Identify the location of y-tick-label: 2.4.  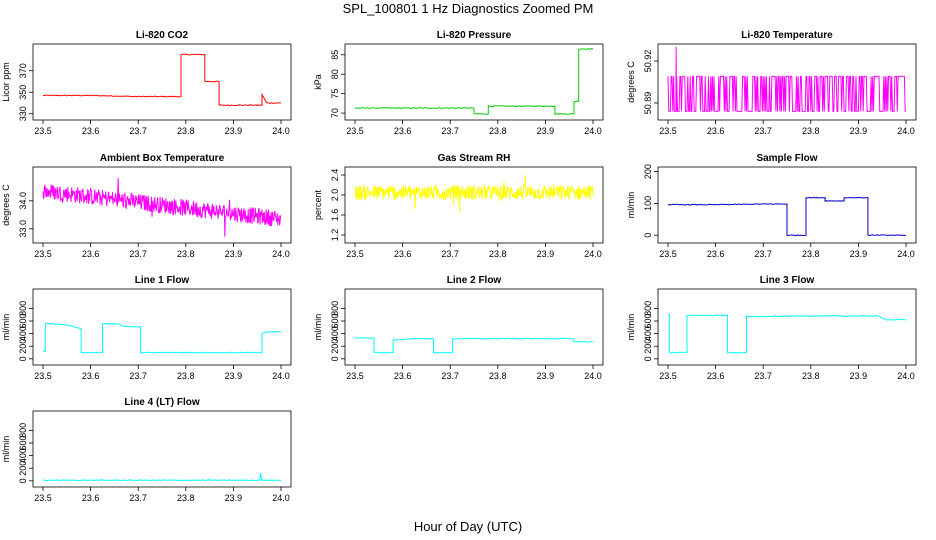
(335, 175).